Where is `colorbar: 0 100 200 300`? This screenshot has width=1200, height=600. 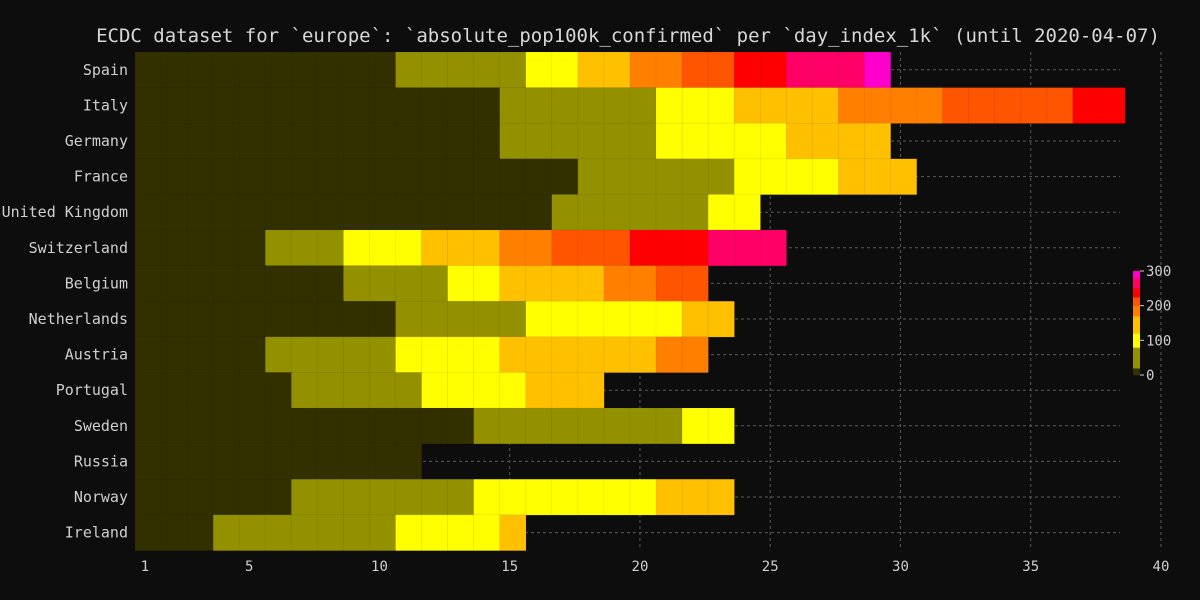 colorbar: 0 100 200 300 is located at coordinates (1152, 324).